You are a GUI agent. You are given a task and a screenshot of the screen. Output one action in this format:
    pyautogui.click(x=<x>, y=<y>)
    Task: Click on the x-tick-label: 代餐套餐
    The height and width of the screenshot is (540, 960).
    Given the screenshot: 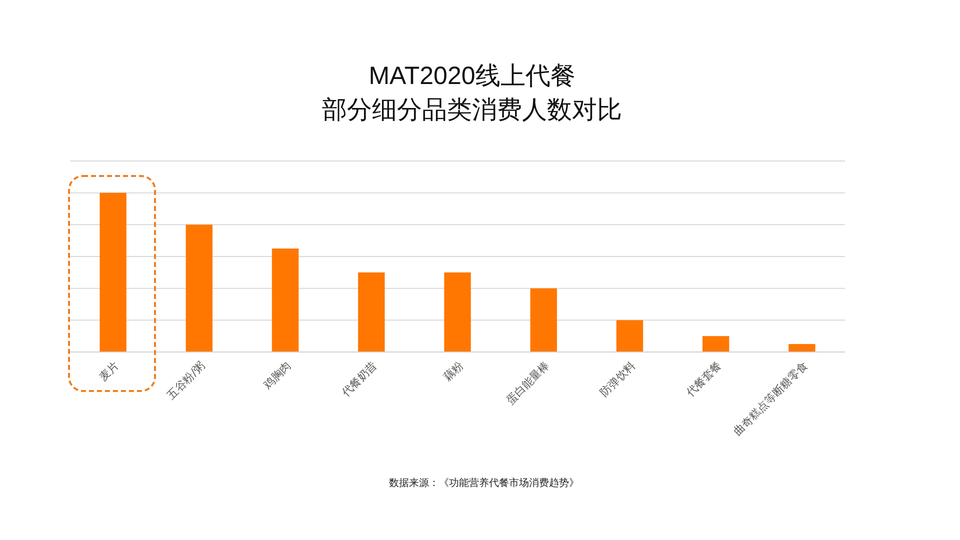 What is the action you would take?
    pyautogui.click(x=703, y=379)
    